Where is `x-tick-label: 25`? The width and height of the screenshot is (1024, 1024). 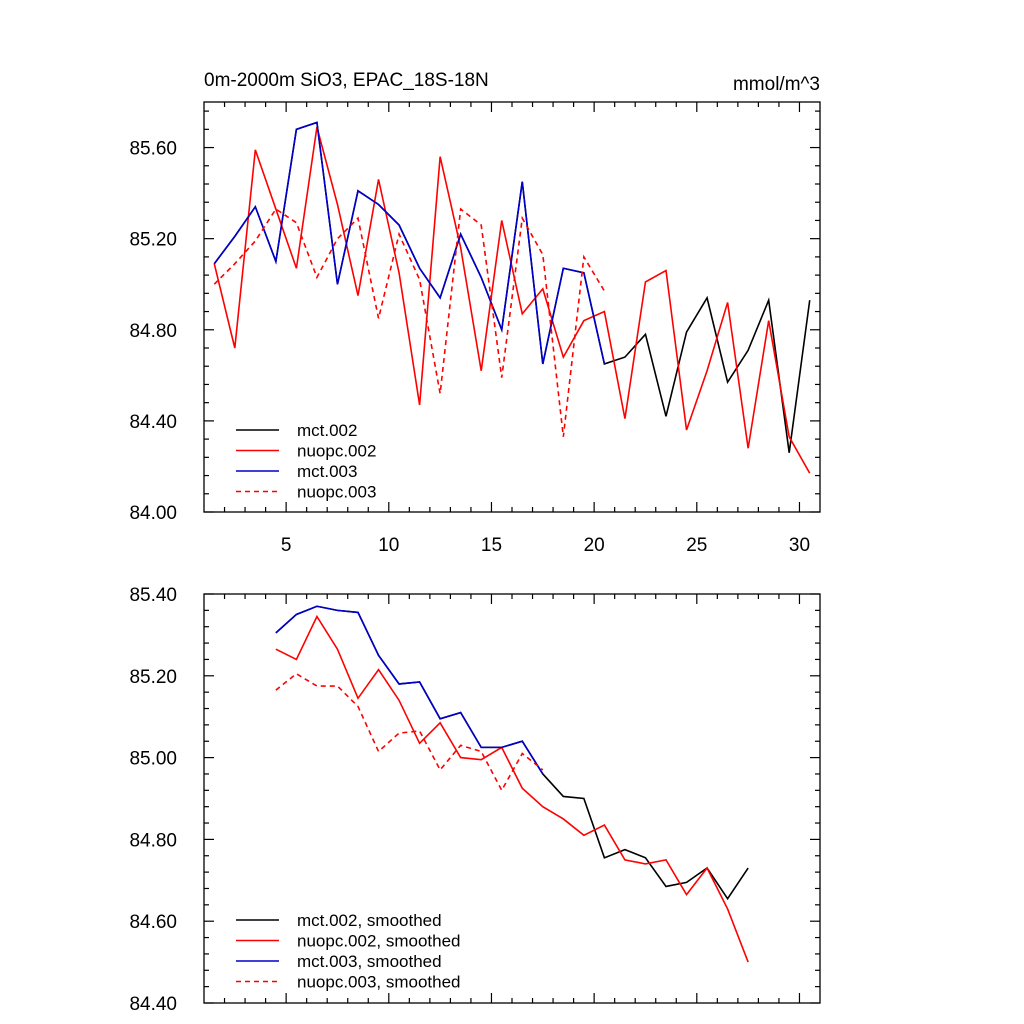 x-tick-label: 25 is located at coordinates (696, 545).